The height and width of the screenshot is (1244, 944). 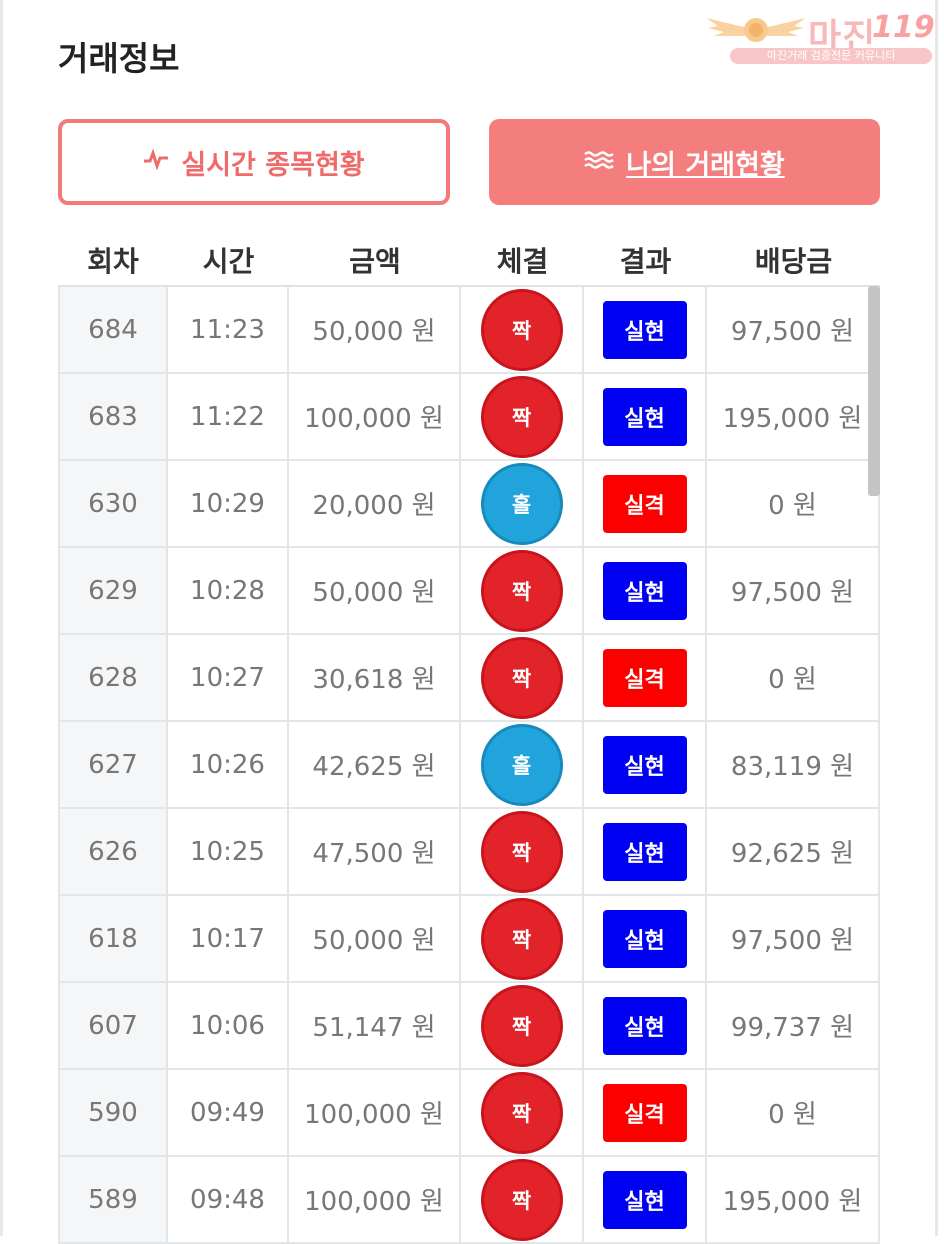 I want to click on time-cell: 10:28, so click(x=228, y=590).